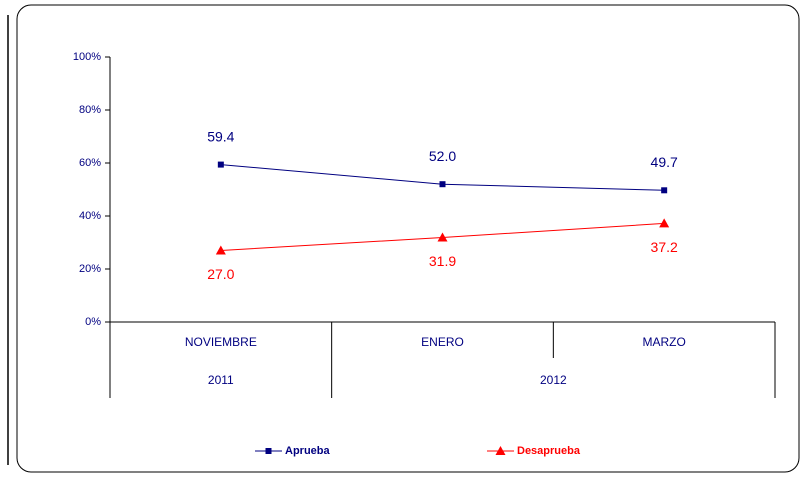 The image size is (805, 477). I want to click on x-tick-label: MARZO, so click(663, 342).